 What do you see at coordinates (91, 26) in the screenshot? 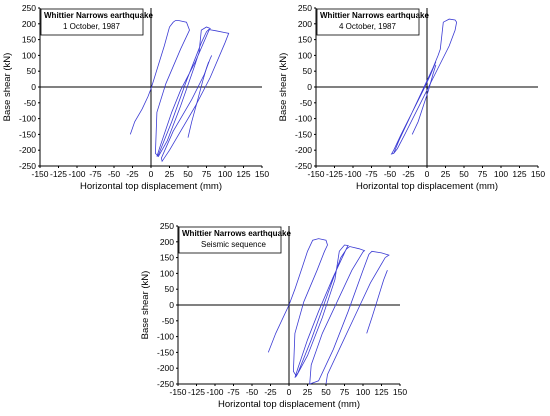
I see `chart-subtitle: 1 October, 1987` at bounding box center [91, 26].